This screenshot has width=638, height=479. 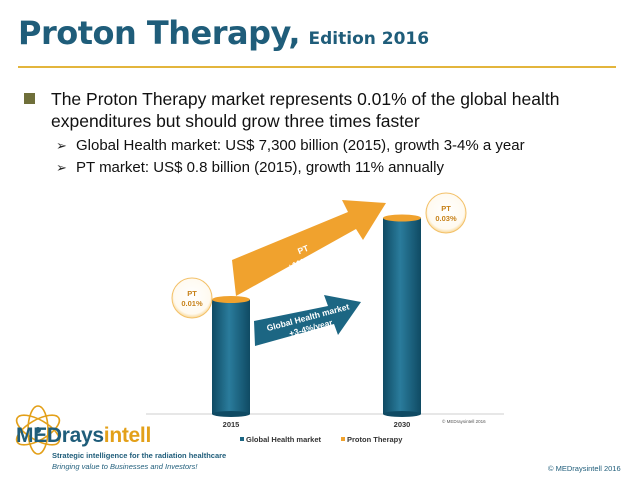 What do you see at coordinates (317, 67) in the screenshot?
I see `title-divider` at bounding box center [317, 67].